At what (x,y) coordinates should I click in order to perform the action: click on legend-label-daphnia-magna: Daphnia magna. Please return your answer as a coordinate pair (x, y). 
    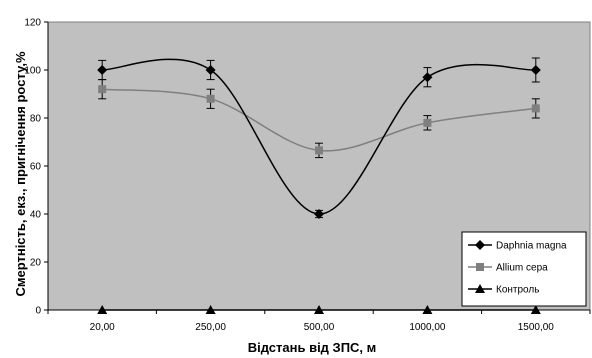
    Looking at the image, I should click on (531, 246).